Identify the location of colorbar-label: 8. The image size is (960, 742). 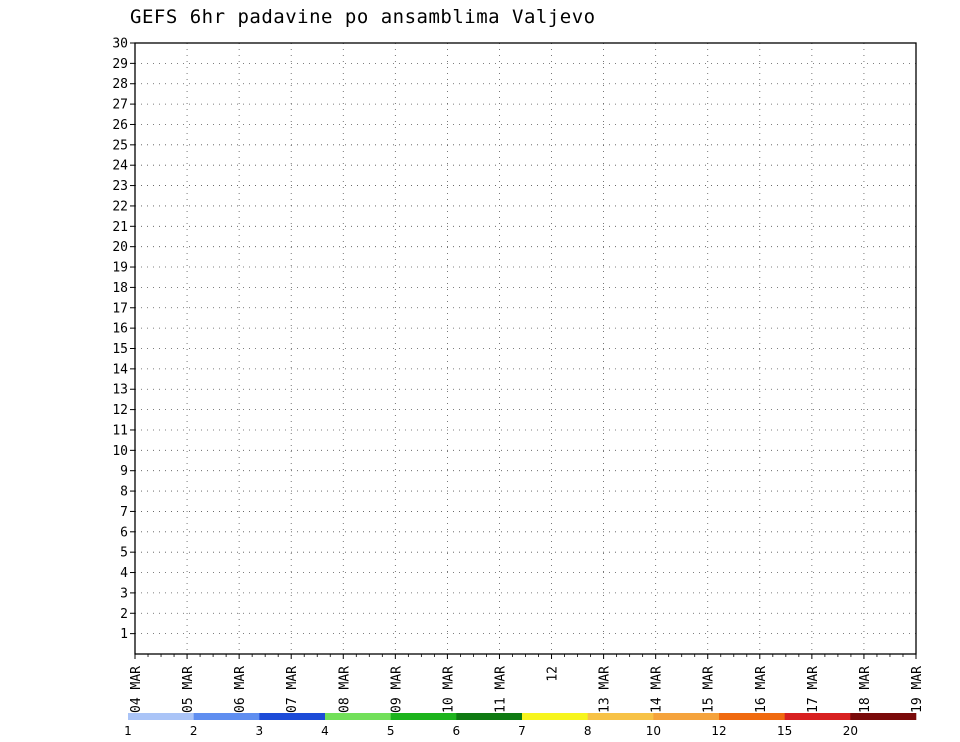
(588, 731).